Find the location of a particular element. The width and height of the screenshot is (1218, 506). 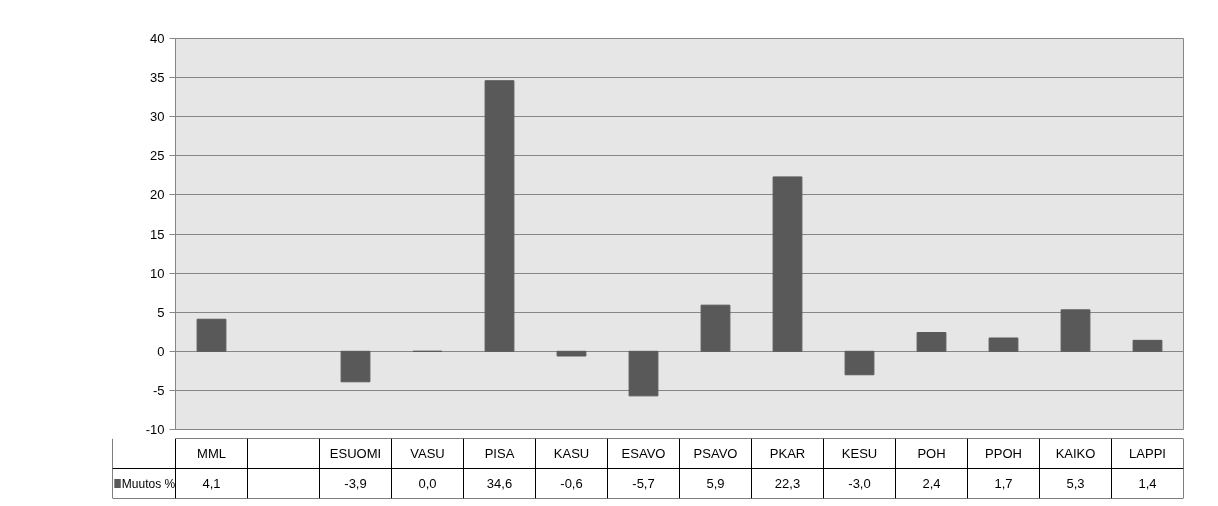

y-tick-label: -5 is located at coordinates (158, 390).